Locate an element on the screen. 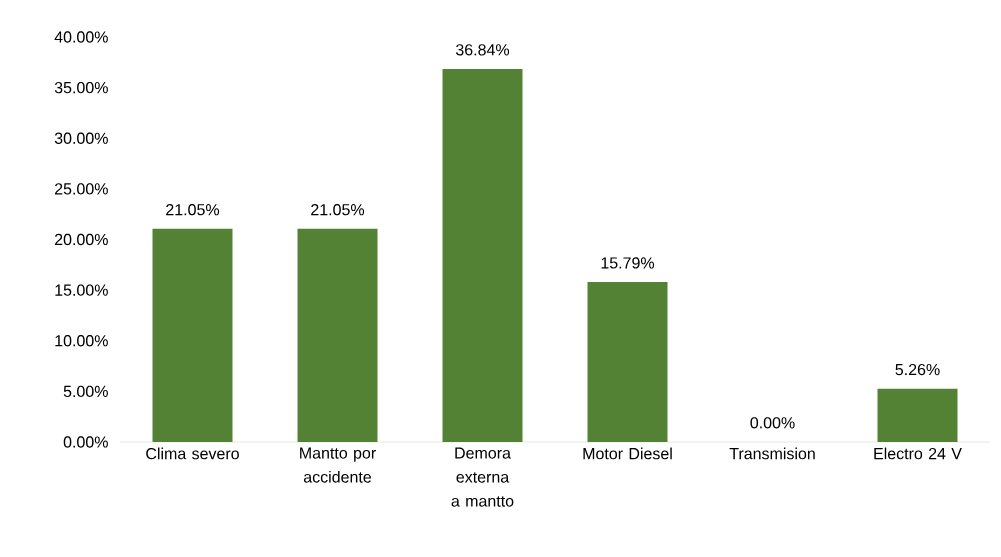 This screenshot has width=1001, height=557. y-tick-label: 5.00% is located at coordinates (85, 391).